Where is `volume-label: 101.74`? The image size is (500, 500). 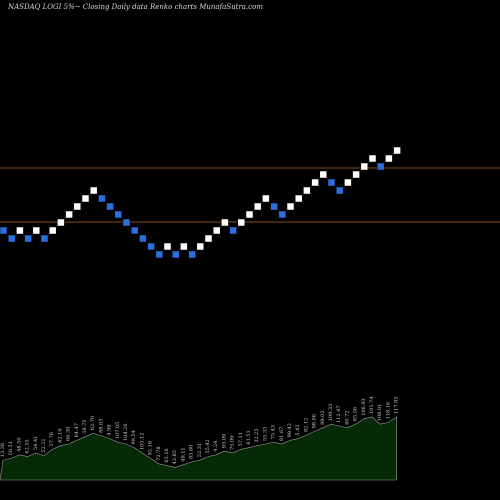 volume-label: 101.74 is located at coordinates (372, 406).